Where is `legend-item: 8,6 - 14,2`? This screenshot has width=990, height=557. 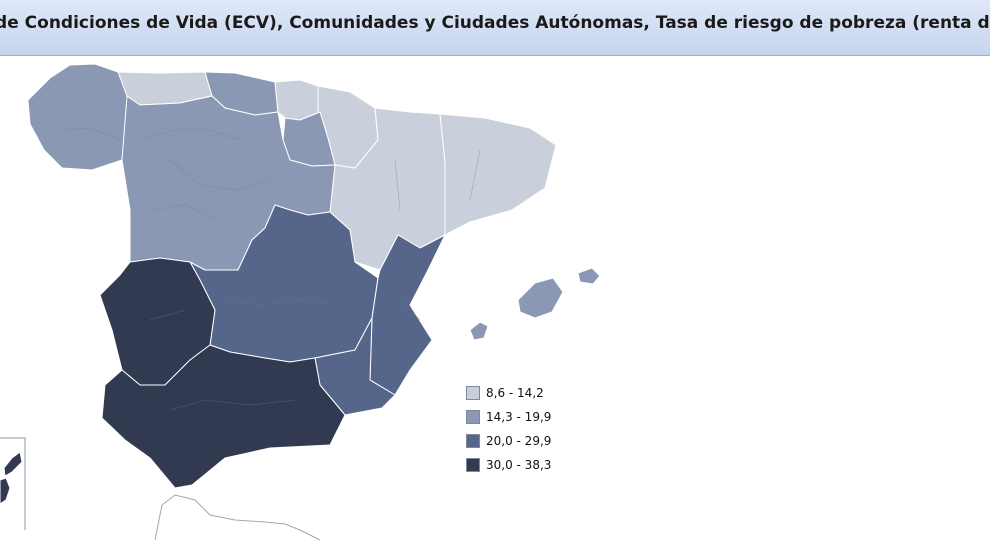 legend-item: 8,6 - 14,2 is located at coordinates (508, 393).